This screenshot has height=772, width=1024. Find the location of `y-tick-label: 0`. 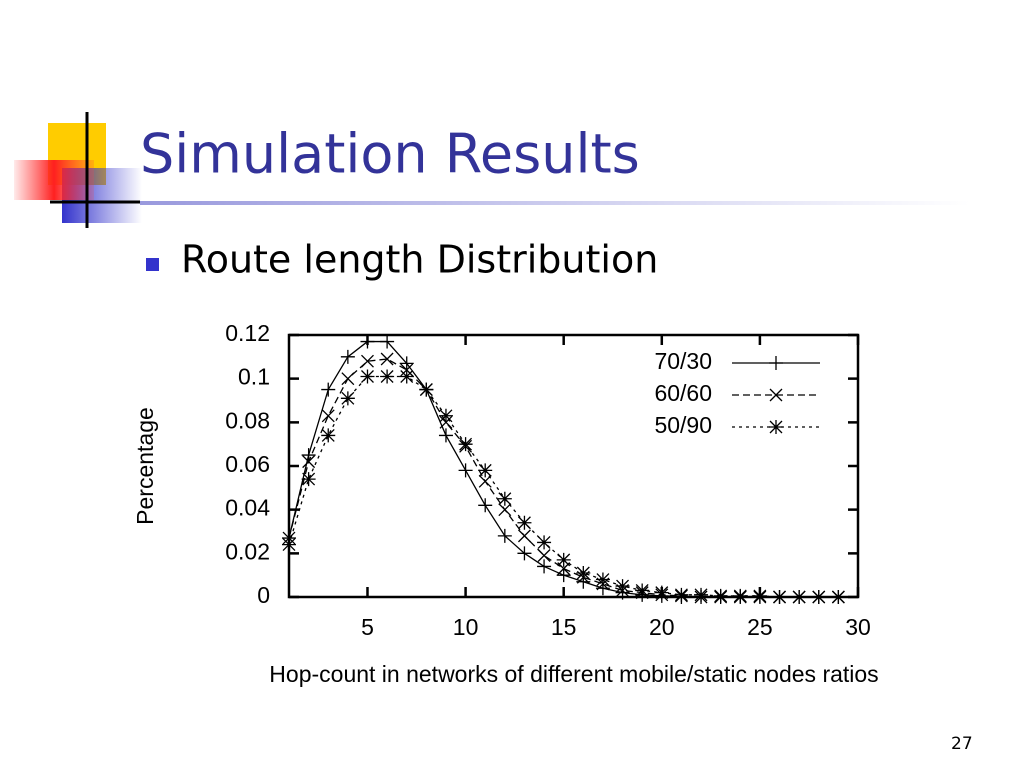

y-tick-label: 0 is located at coordinates (263, 595).